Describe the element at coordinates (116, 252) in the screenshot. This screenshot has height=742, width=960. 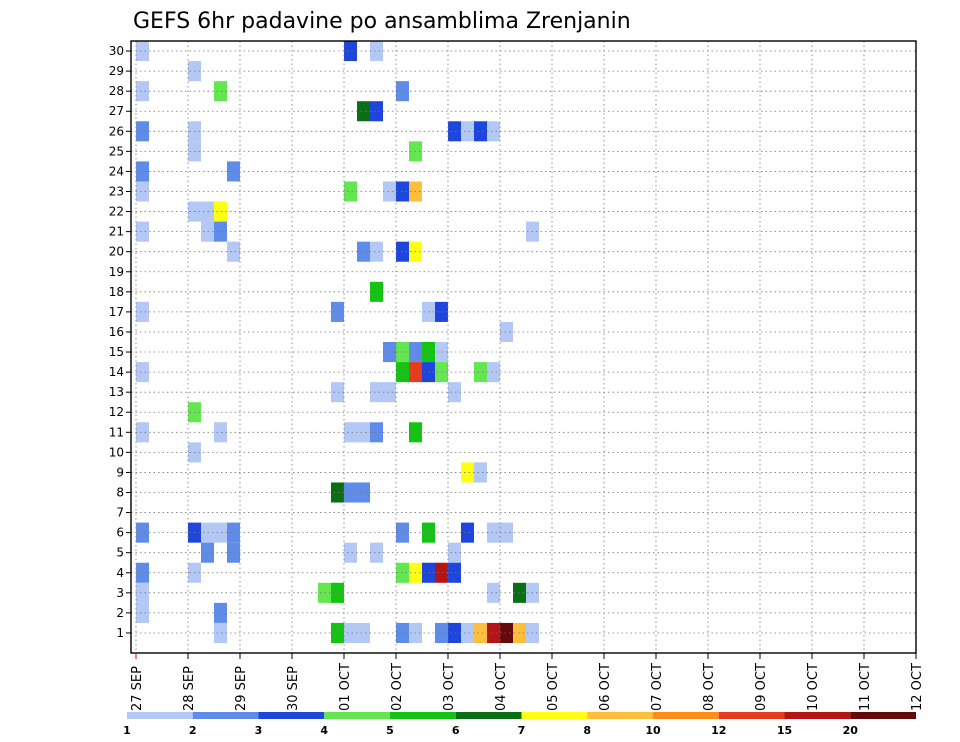
I see `y-tick-label: 20` at that location.